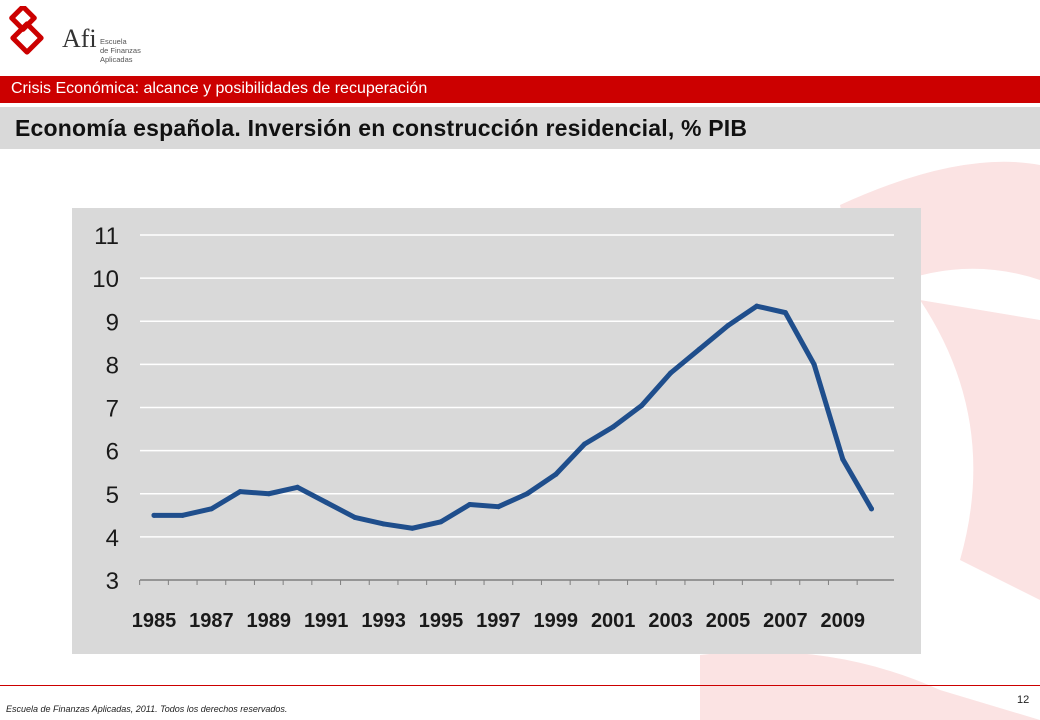 Image resolution: width=1040 pixels, height=720 pixels. Describe the element at coordinates (112, 452) in the screenshot. I see `y-tick-label: 6` at that location.